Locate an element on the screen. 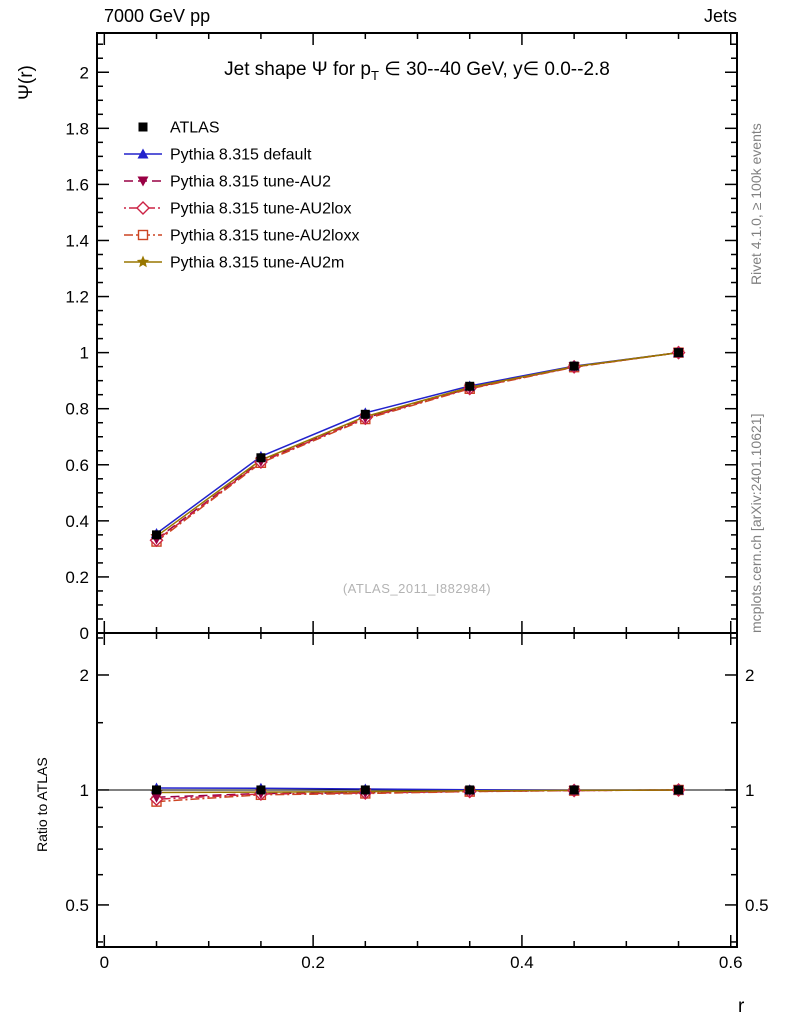  tick-label: 1.6 is located at coordinates (77, 184).